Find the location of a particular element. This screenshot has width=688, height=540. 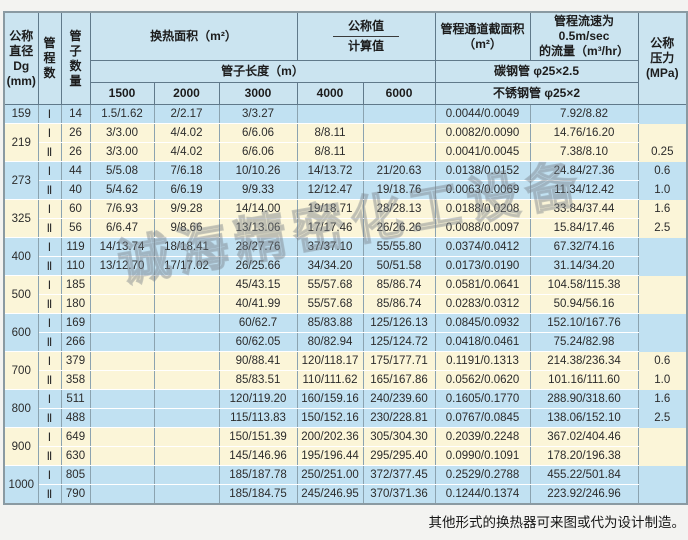

flow-rate-cell: 24.84/27.36 is located at coordinates (584, 171).